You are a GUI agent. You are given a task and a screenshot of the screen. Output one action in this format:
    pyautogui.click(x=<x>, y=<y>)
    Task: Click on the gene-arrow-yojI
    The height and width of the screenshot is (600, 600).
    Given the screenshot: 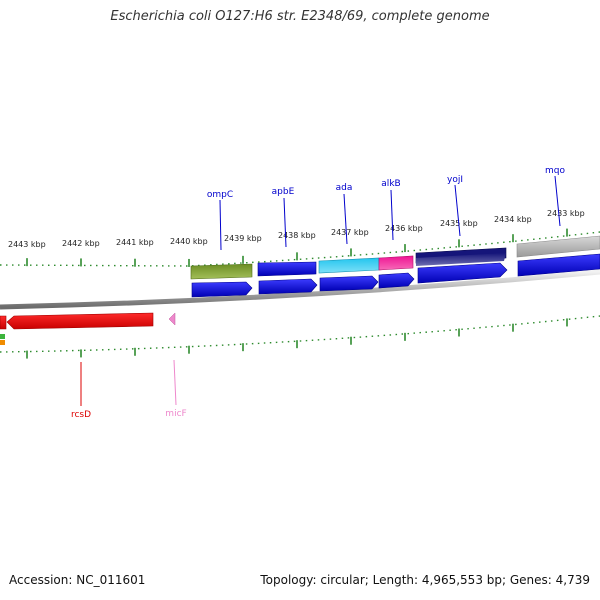 What is the action you would take?
    pyautogui.click(x=462, y=273)
    